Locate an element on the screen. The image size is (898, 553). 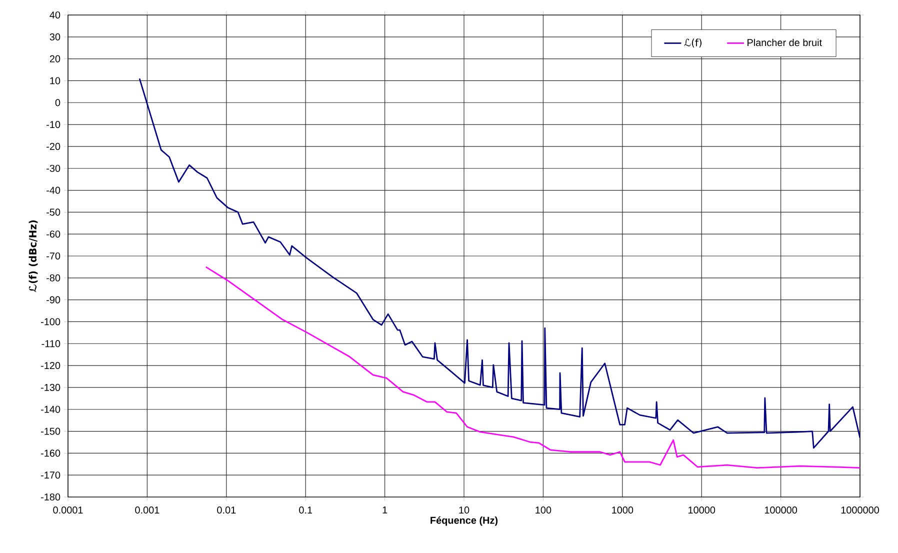
y-tick-label: -70 is located at coordinates (53, 256).